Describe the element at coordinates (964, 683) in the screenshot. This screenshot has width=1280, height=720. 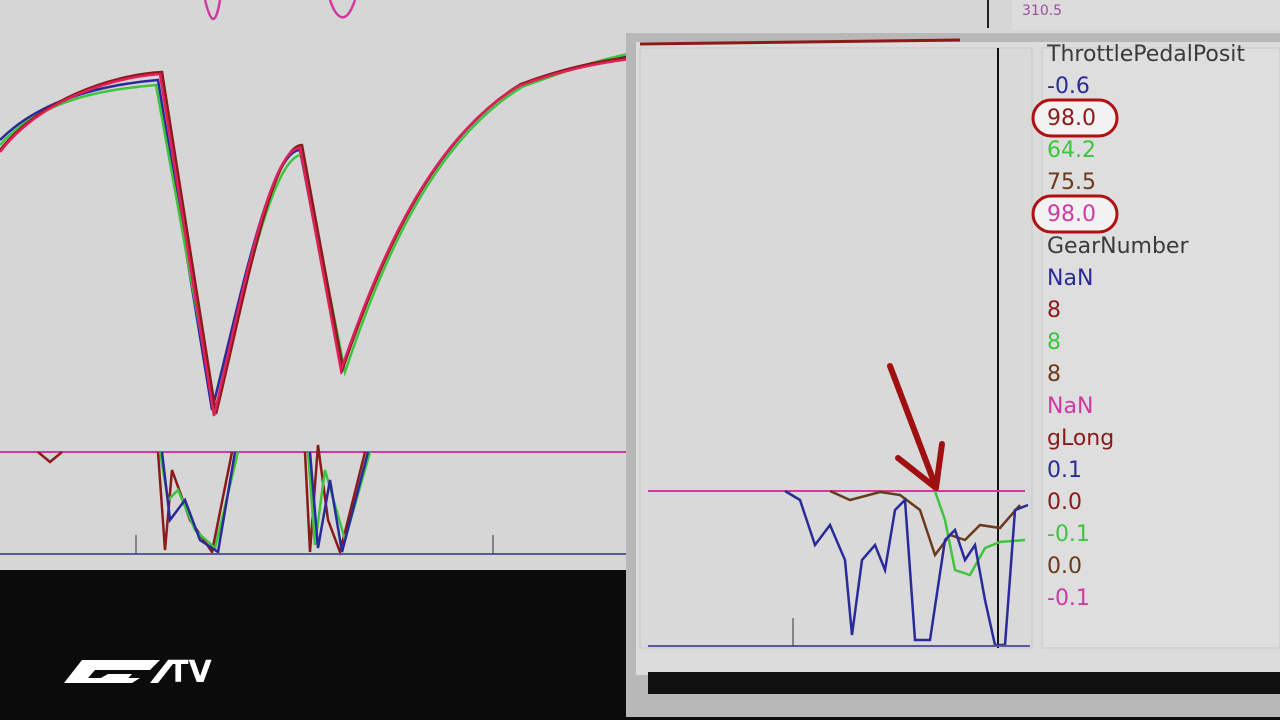
I see `inset-status-bar` at that location.